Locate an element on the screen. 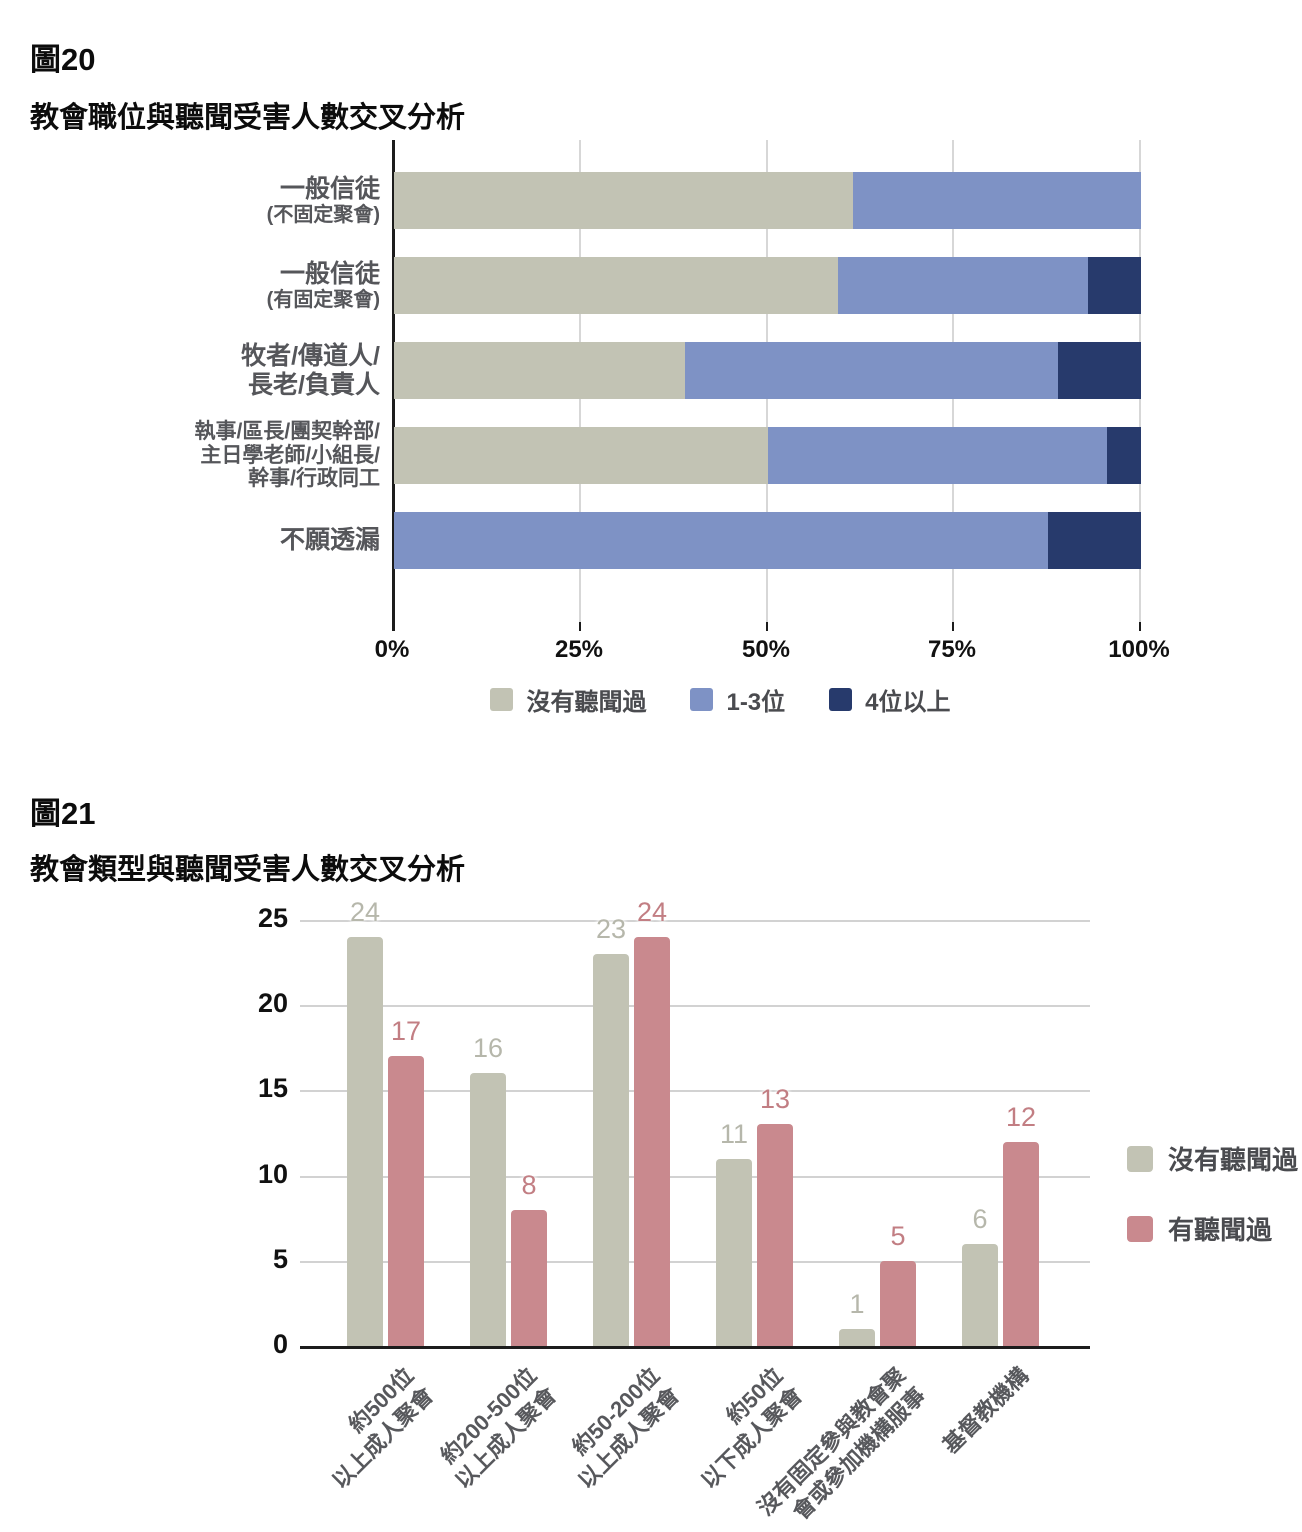  category-label: 牧者/傳道人/長老/負責人 is located at coordinates (190, 370).